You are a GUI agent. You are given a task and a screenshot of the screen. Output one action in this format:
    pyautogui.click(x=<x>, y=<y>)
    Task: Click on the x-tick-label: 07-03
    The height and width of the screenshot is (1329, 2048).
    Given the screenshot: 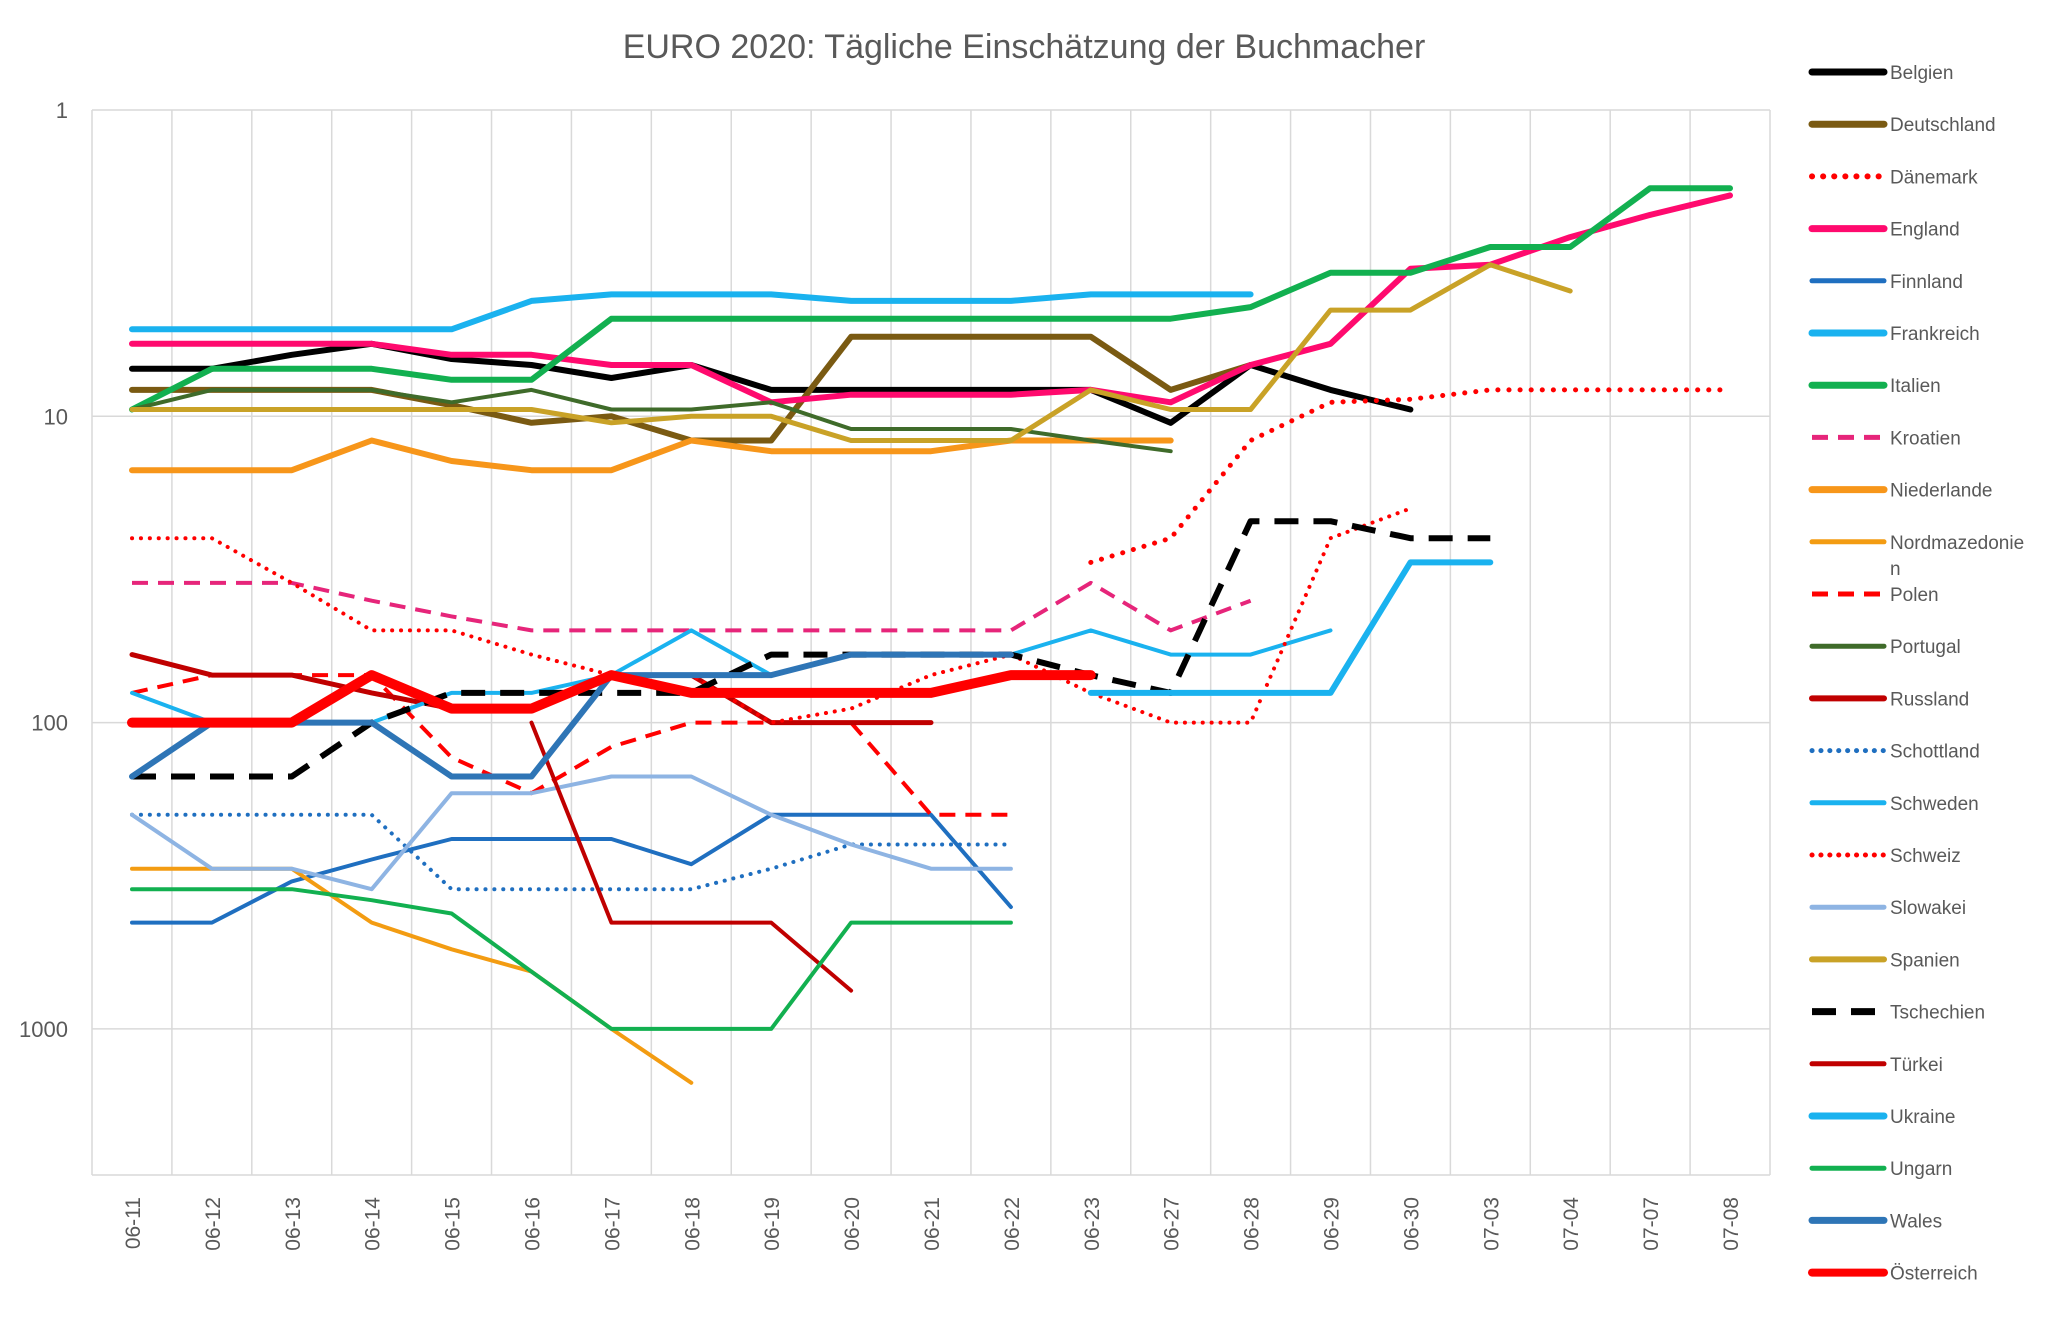 What is the action you would take?
    pyautogui.click(x=1491, y=1224)
    